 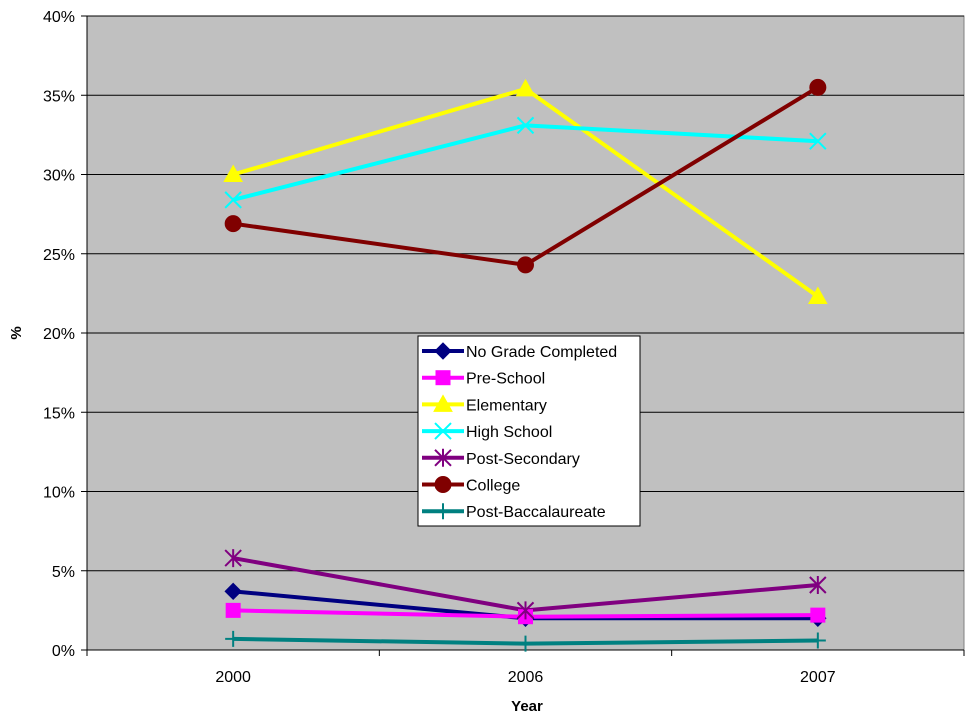 I want to click on legend-entry: Post-Baccalaureate, so click(x=514, y=512).